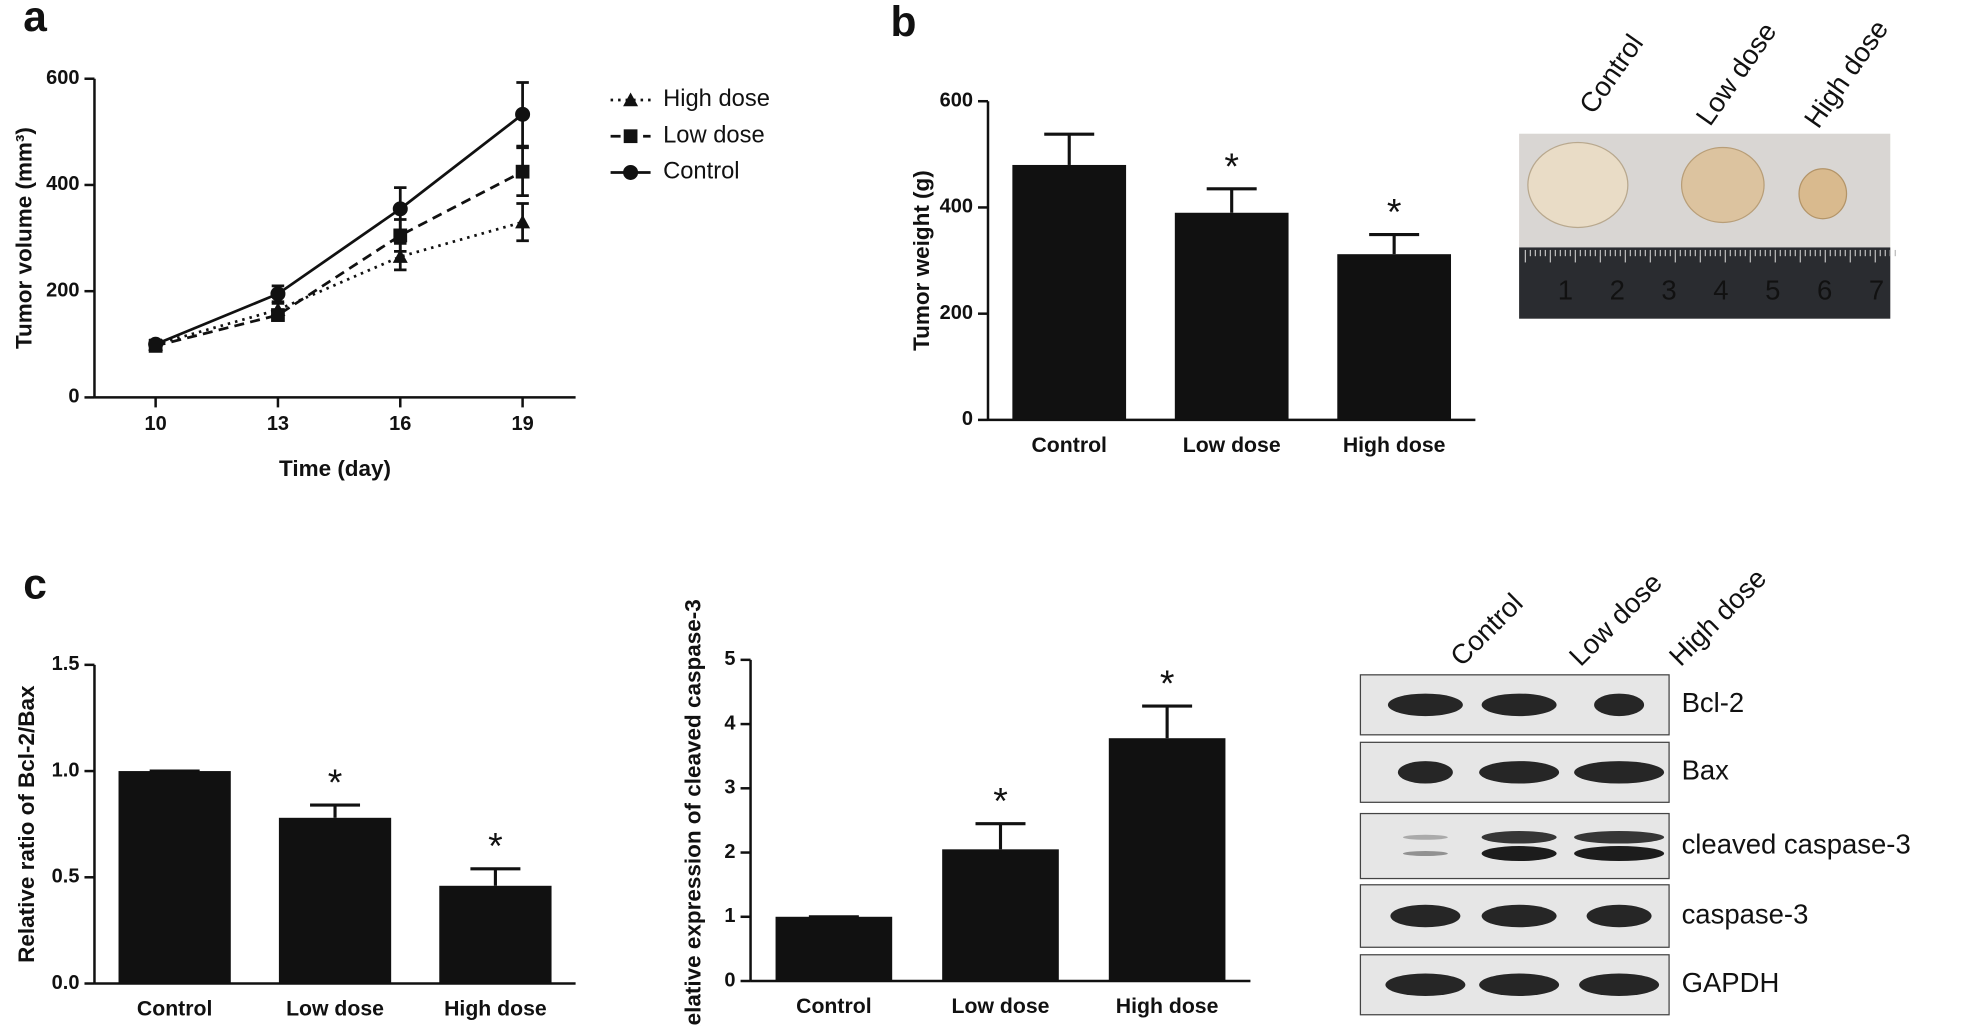 This screenshot has width=1961, height=1031. What do you see at coordinates (66, 877) in the screenshot?
I see `y-tick-label: 0.5` at bounding box center [66, 877].